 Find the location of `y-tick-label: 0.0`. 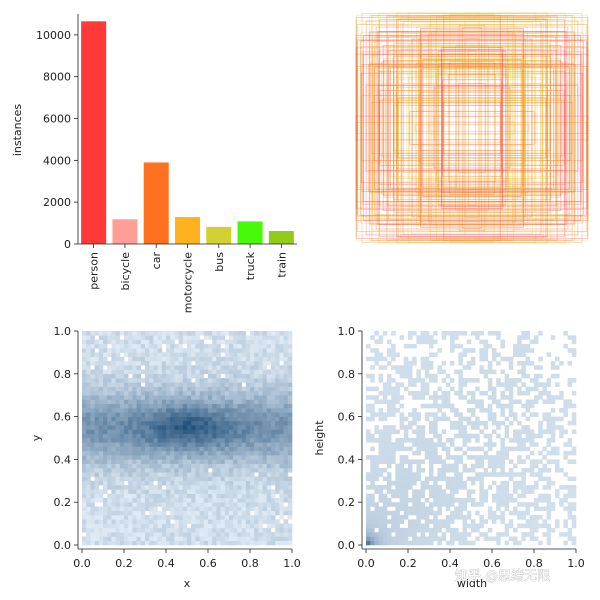

y-tick-label: 0.0 is located at coordinates (63, 545).